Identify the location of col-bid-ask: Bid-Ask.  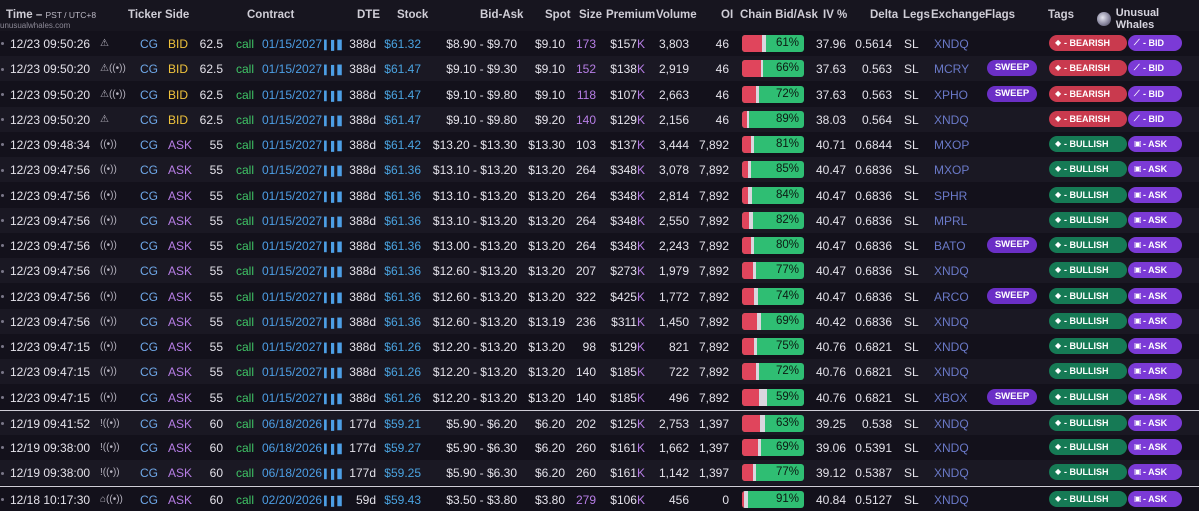
(502, 15).